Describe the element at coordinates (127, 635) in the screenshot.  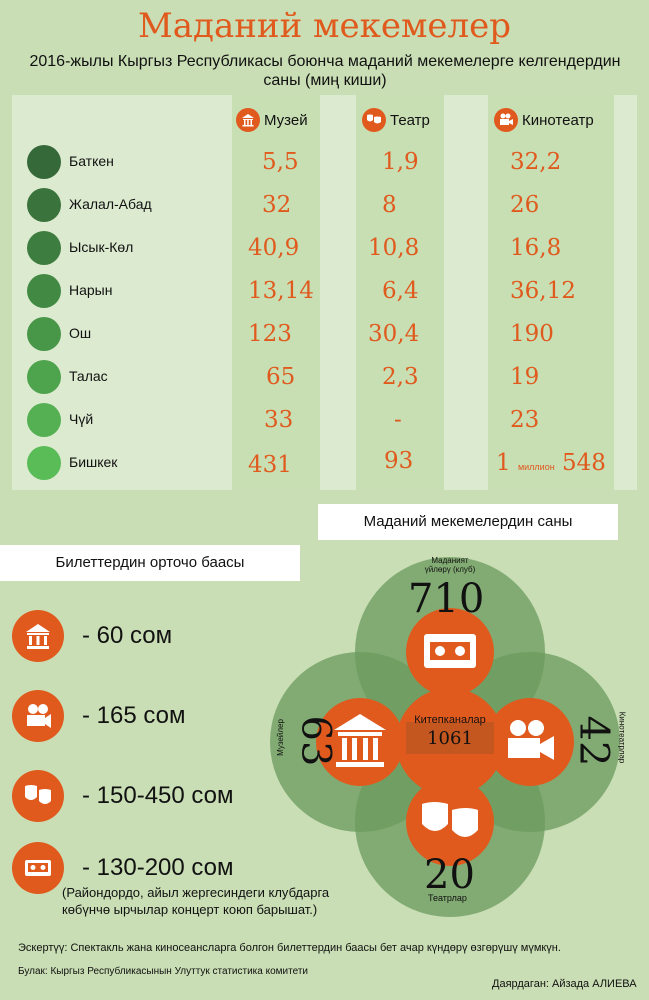
I see `price-text: - 60 сом` at that location.